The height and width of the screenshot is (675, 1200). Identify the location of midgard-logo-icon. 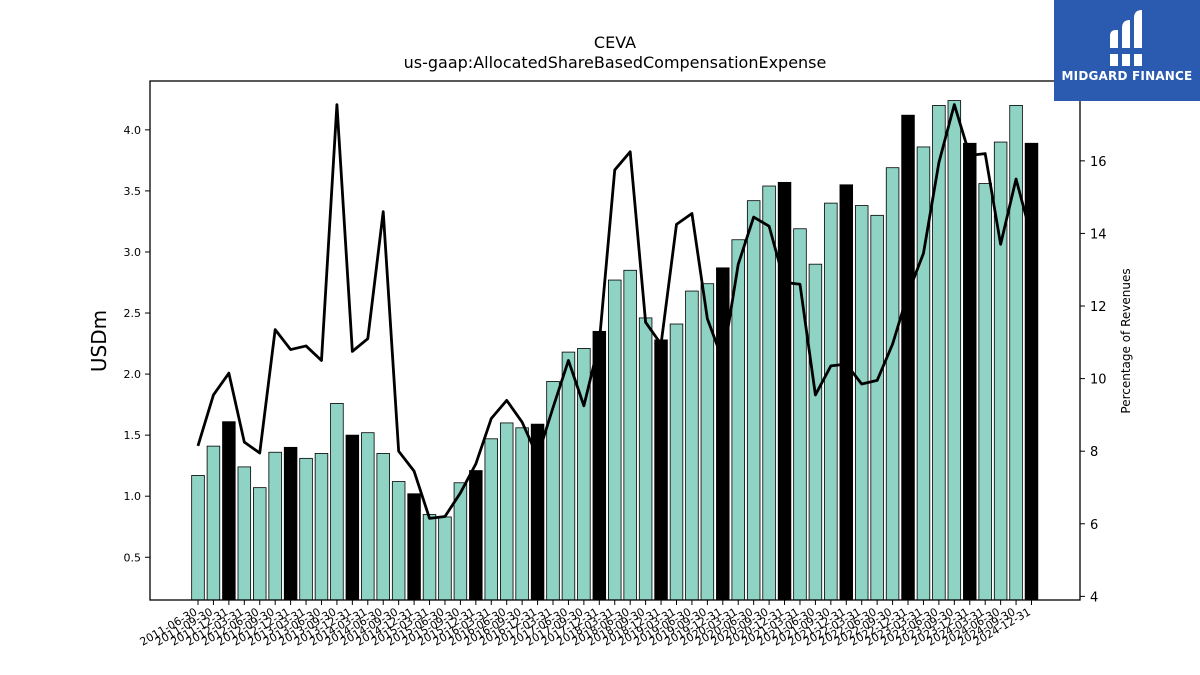
(1127, 38).